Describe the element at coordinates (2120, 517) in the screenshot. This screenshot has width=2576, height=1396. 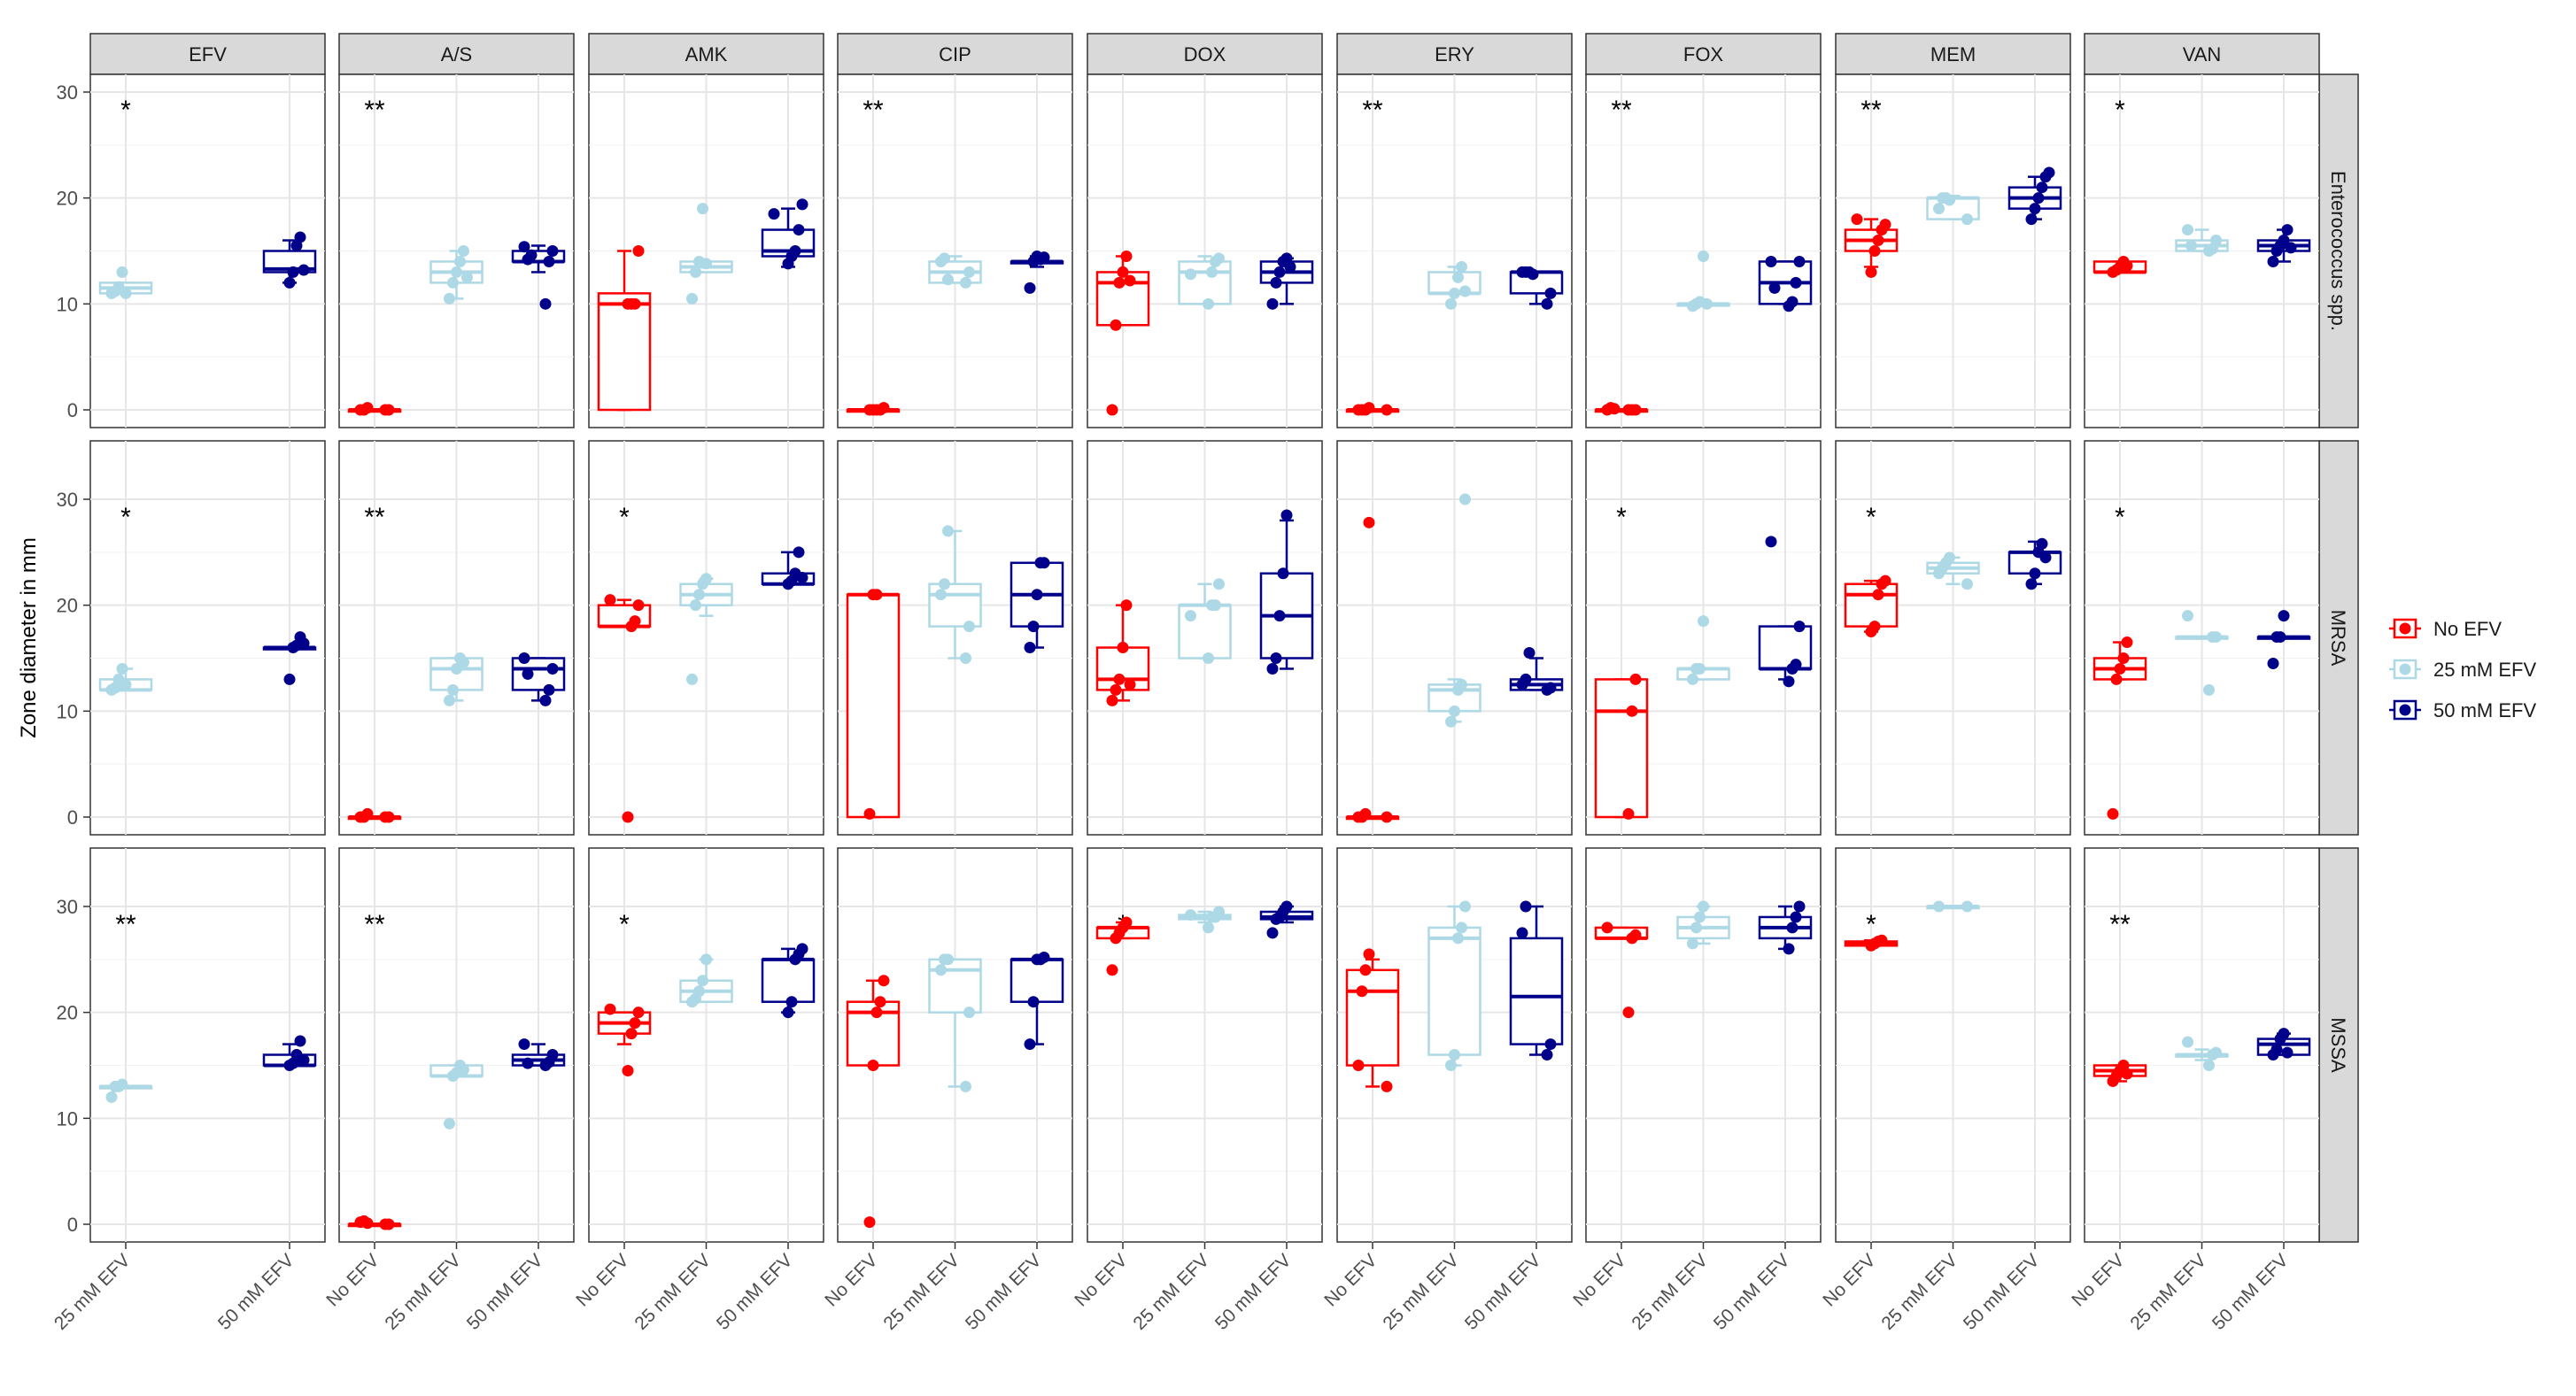
I see `significance-marker: *` at that location.